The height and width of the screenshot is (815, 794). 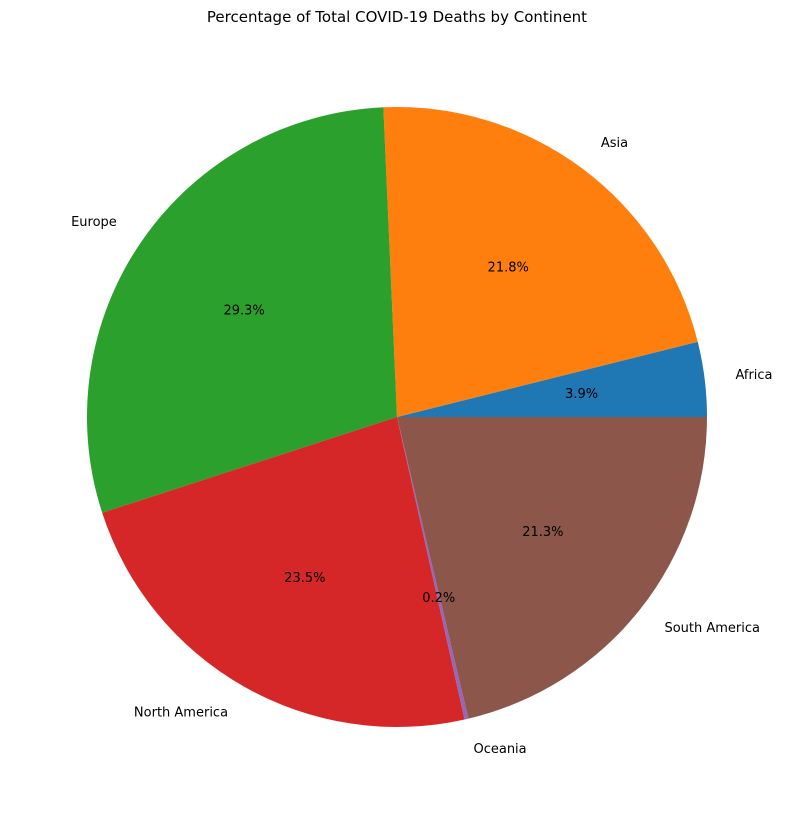 What do you see at coordinates (508, 267) in the screenshot?
I see `pct-label-asia: 21.8%` at bounding box center [508, 267].